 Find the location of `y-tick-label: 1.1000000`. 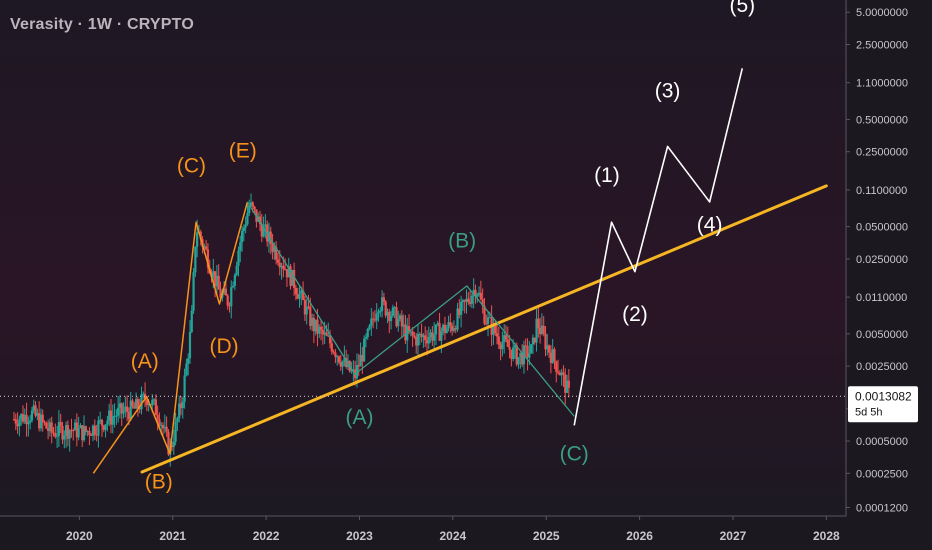

y-tick-label: 1.1000000 is located at coordinates (882, 84).